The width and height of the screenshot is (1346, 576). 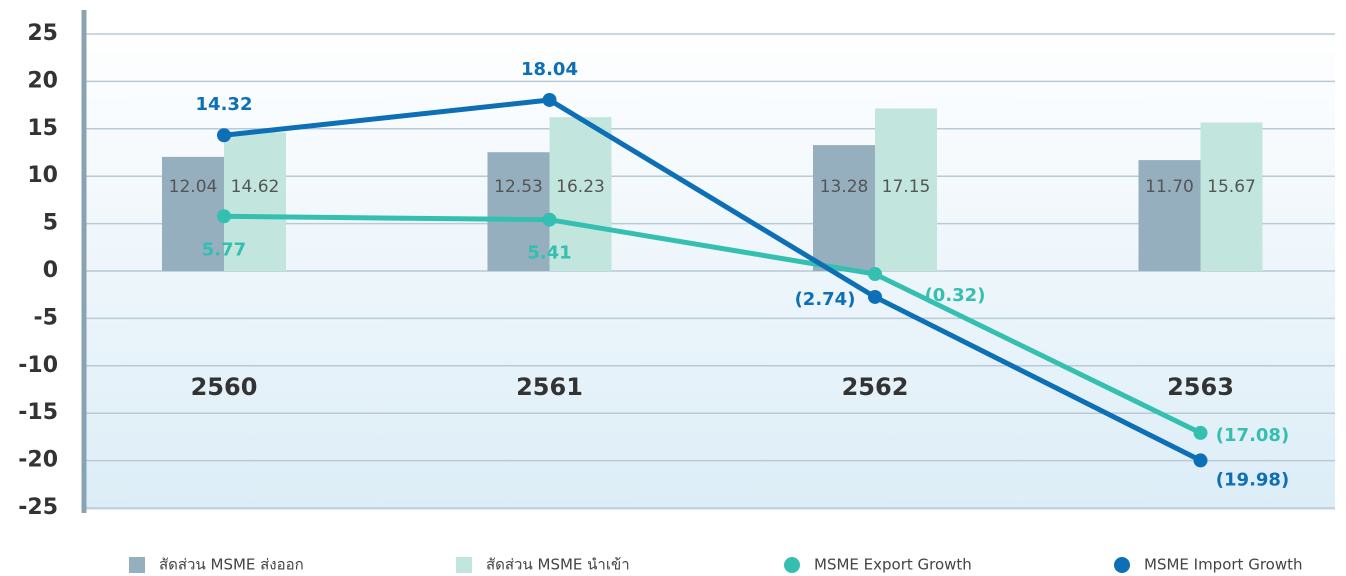 What do you see at coordinates (224, 249) in the screenshot?
I see `line-value-label: 5.77` at bounding box center [224, 249].